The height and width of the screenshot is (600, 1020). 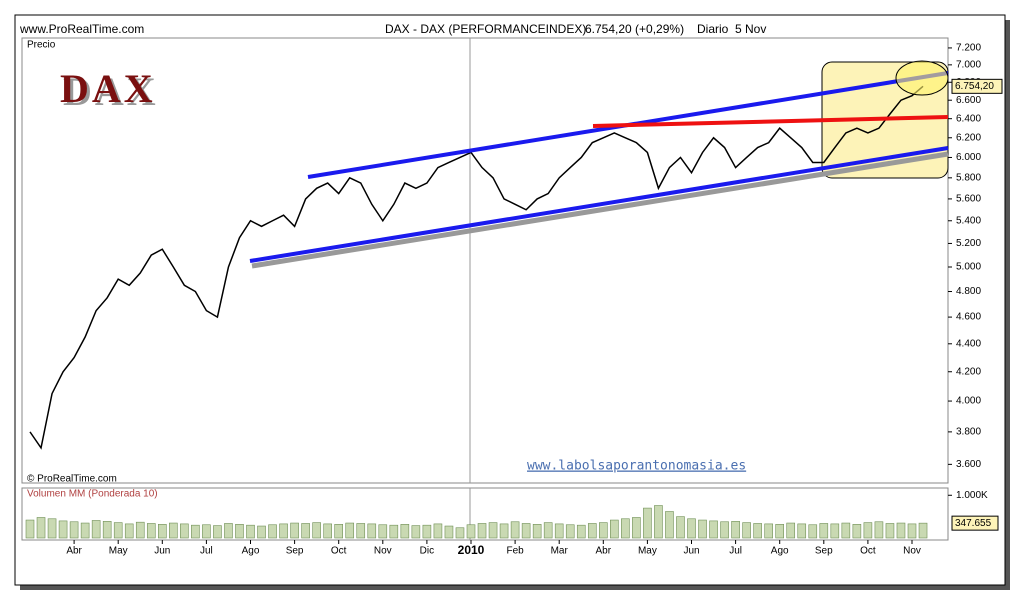 What do you see at coordinates (977, 86) in the screenshot?
I see `price-label-box` at bounding box center [977, 86].